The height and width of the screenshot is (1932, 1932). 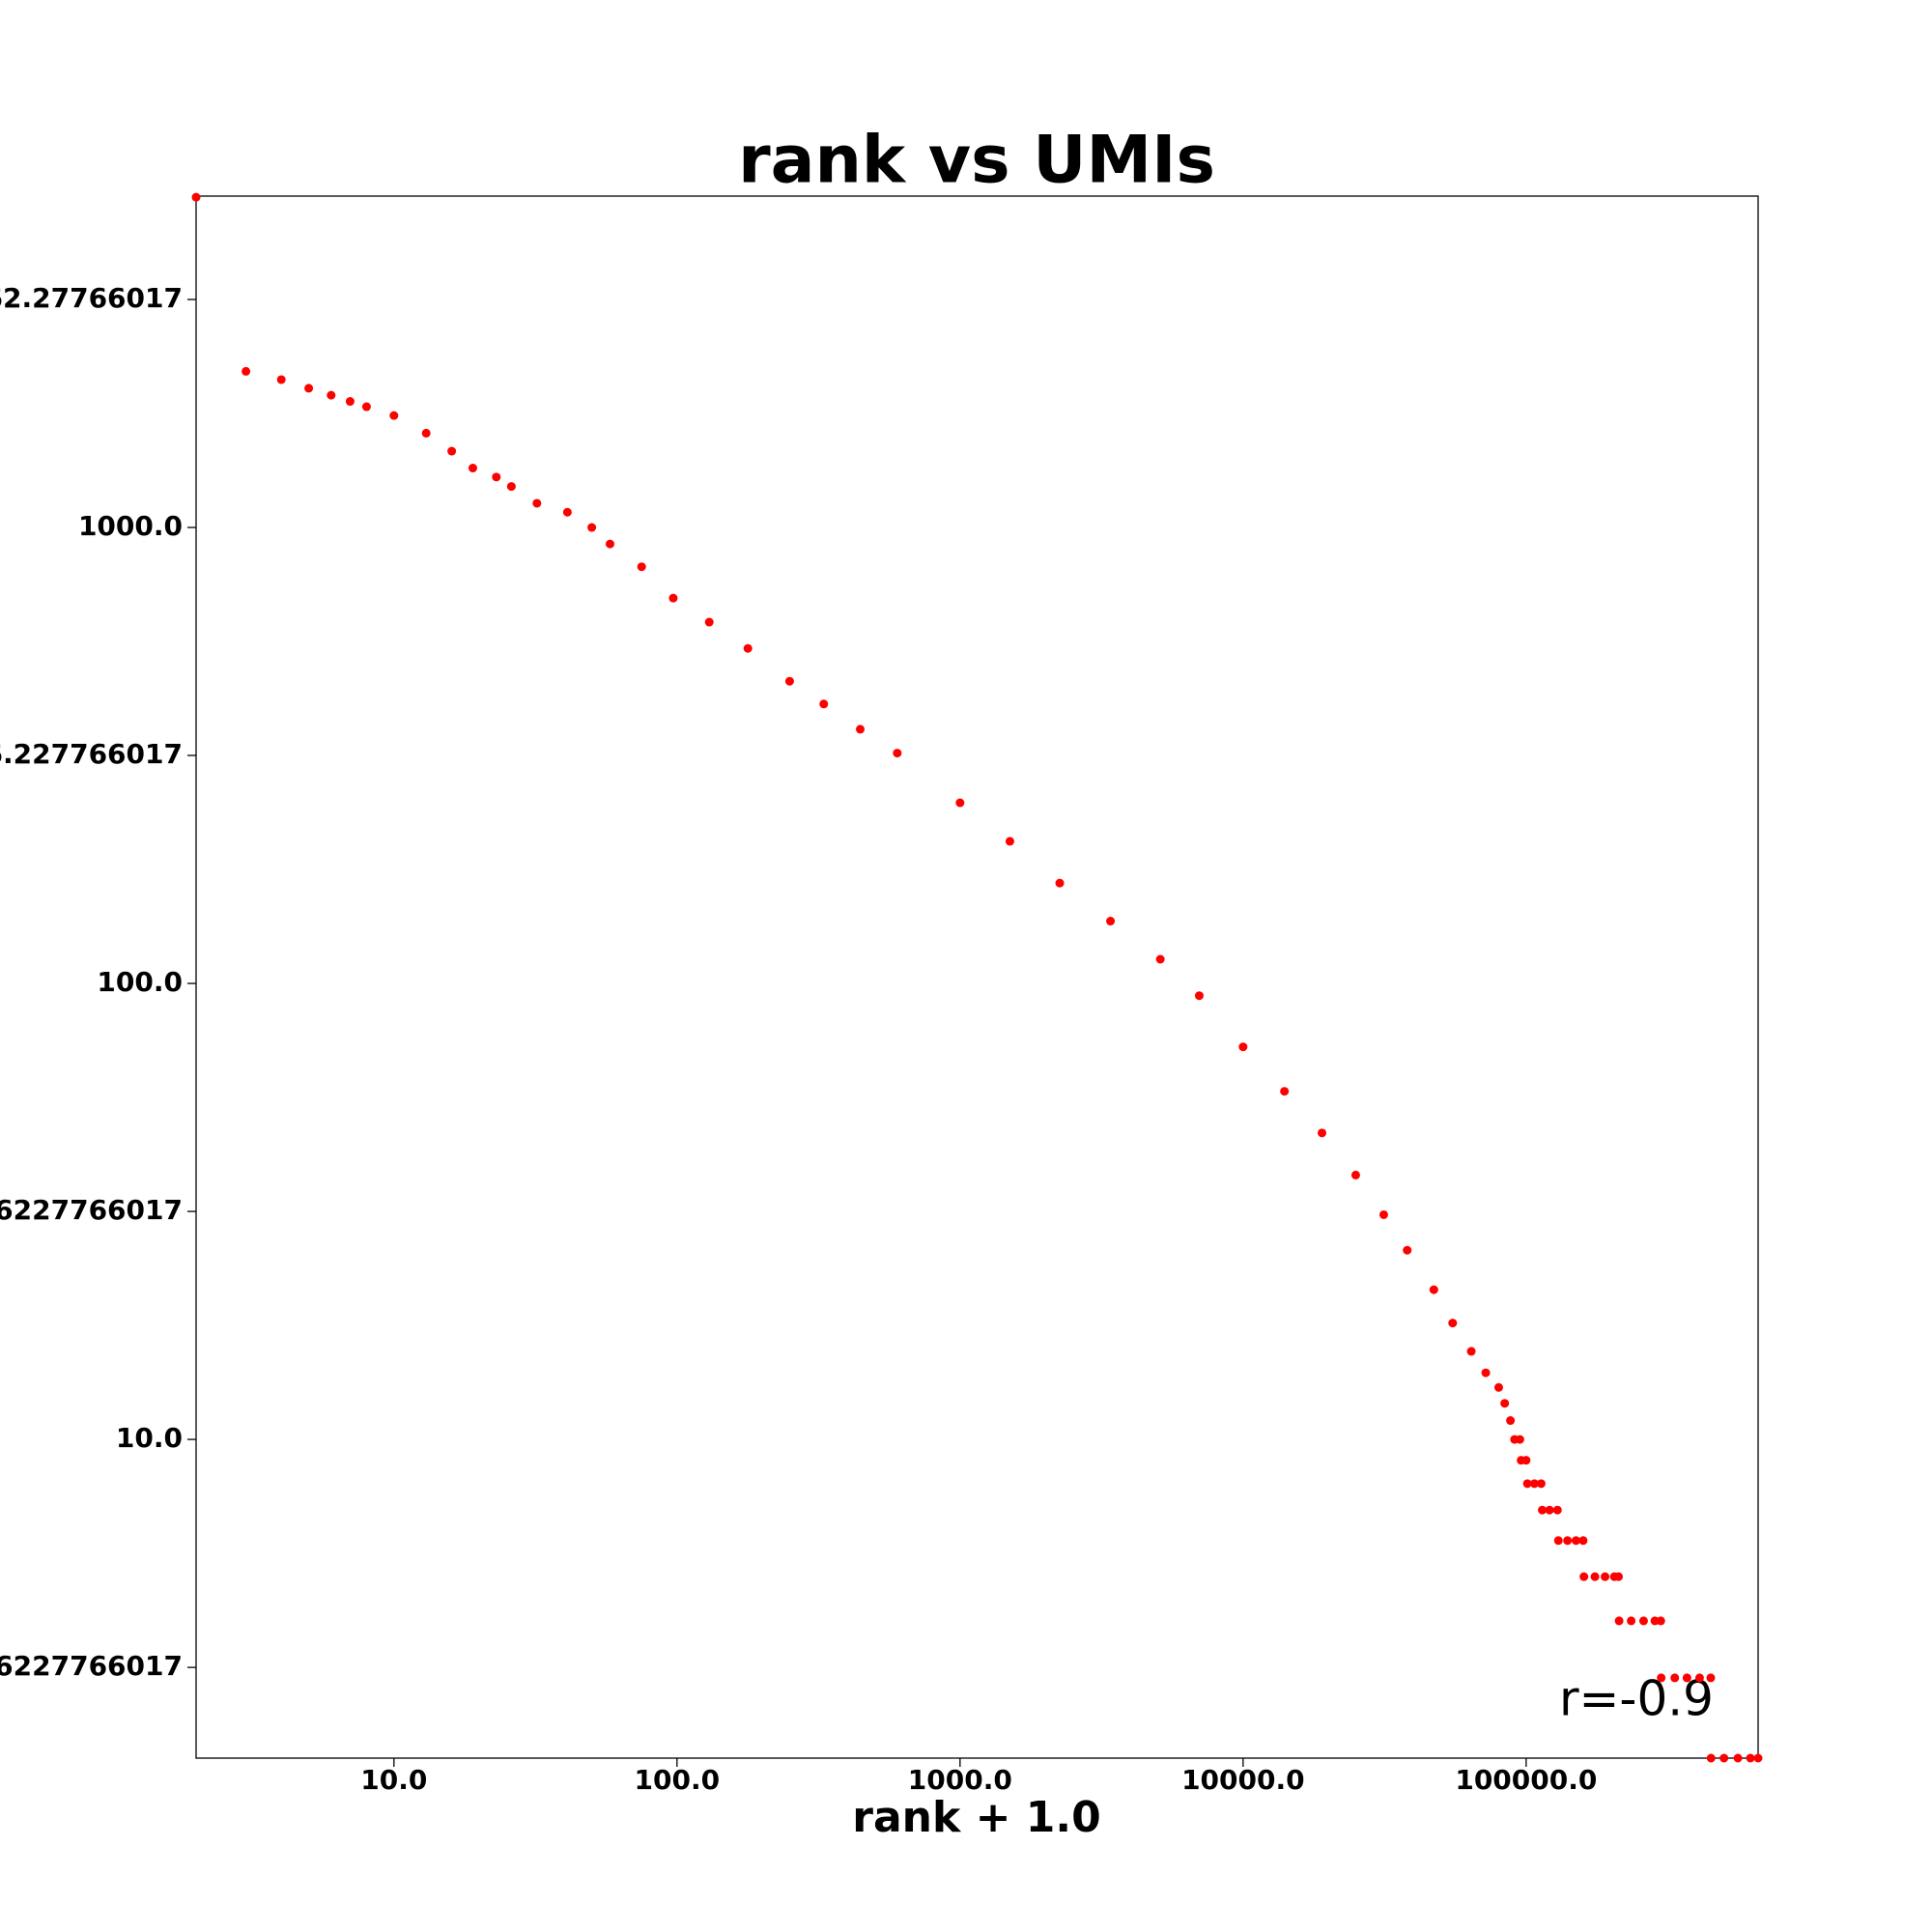 What do you see at coordinates (1243, 1780) in the screenshot?
I see `x-tick-label: 10000.0` at bounding box center [1243, 1780].